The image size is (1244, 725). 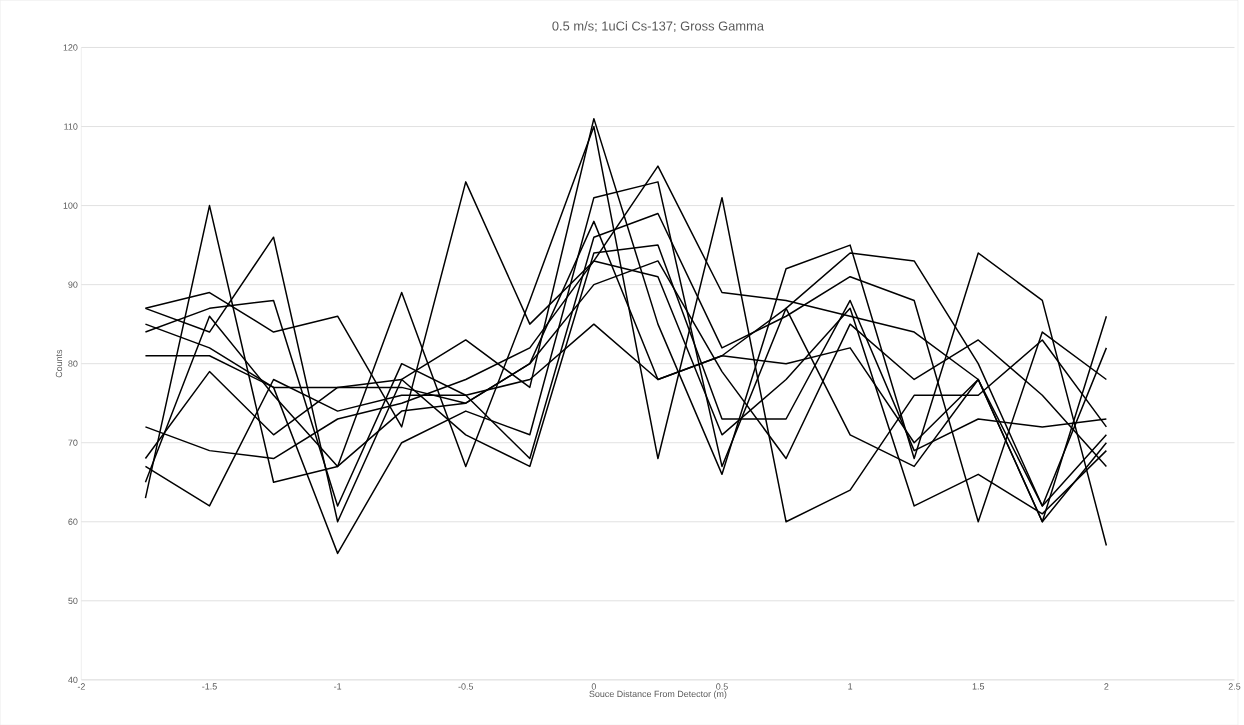 What do you see at coordinates (70, 205) in the screenshot?
I see `y-tick-label: 100` at bounding box center [70, 205].